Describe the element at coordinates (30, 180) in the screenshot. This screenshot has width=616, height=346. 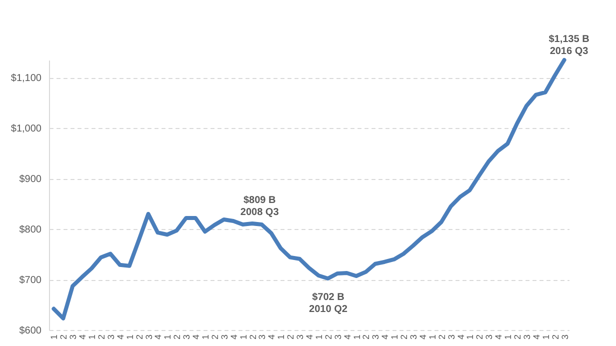
I see `y-tick-label: $900` at that location.